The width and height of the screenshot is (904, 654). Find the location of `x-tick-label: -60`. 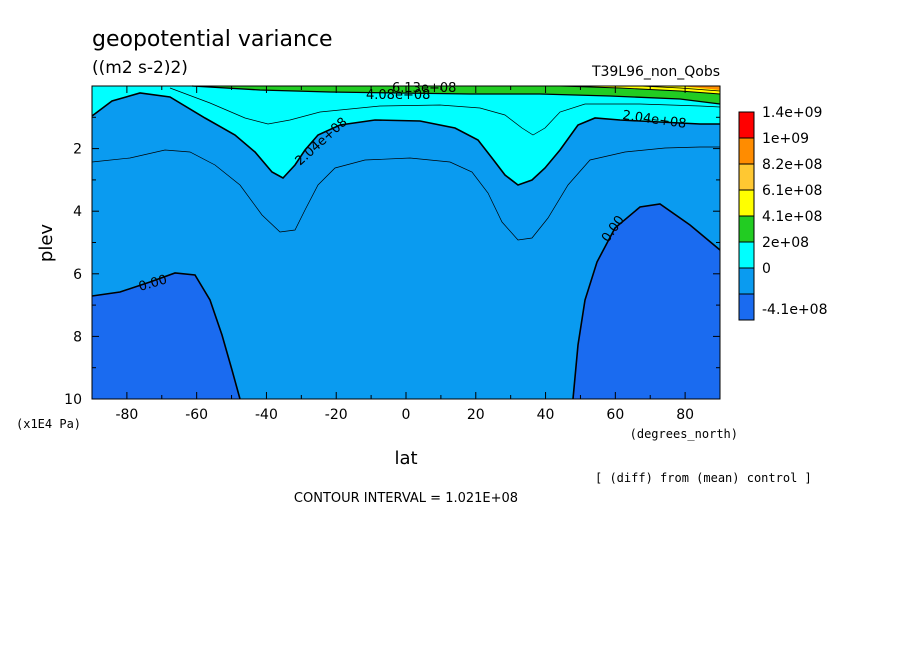

x-tick-label: -60 is located at coordinates (196, 415).